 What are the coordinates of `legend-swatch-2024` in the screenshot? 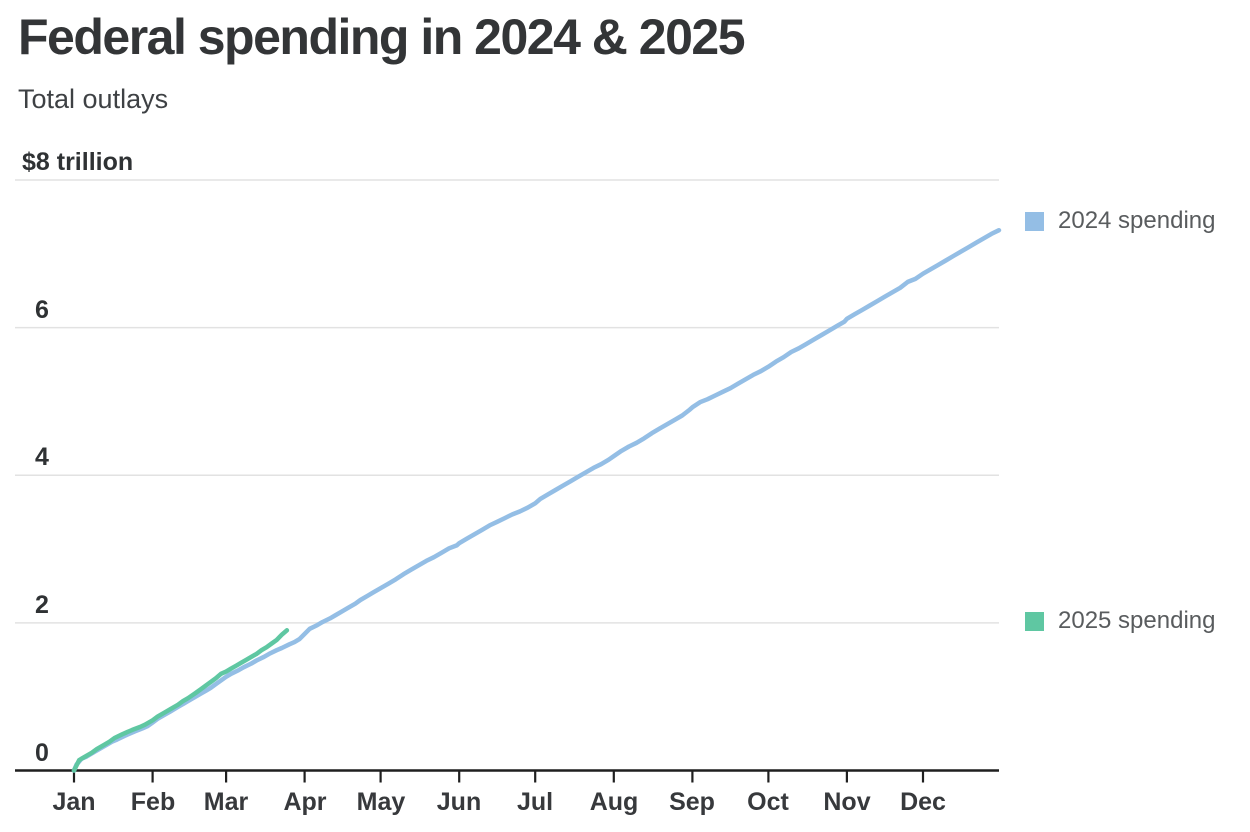 It's located at (1034, 221).